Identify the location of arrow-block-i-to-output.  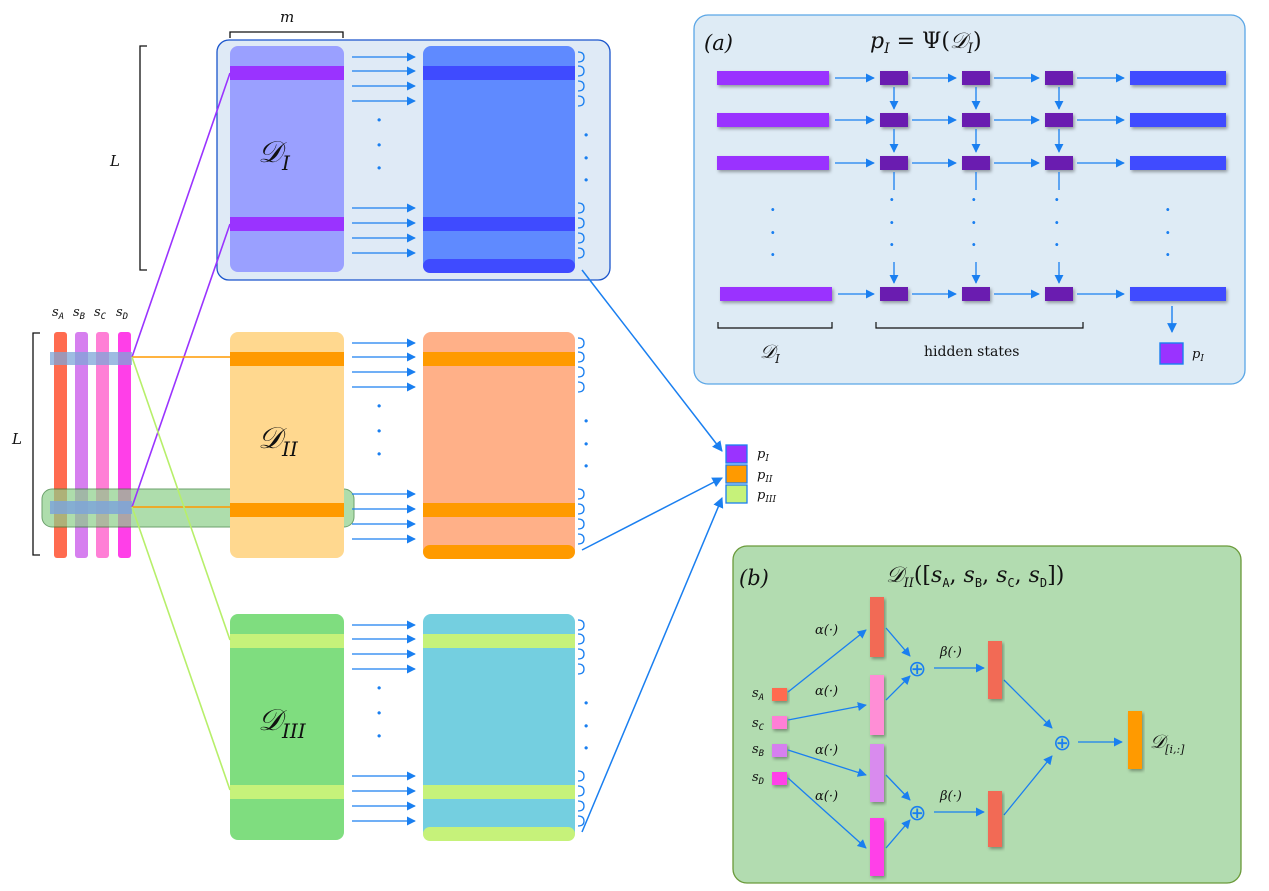
(652, 360).